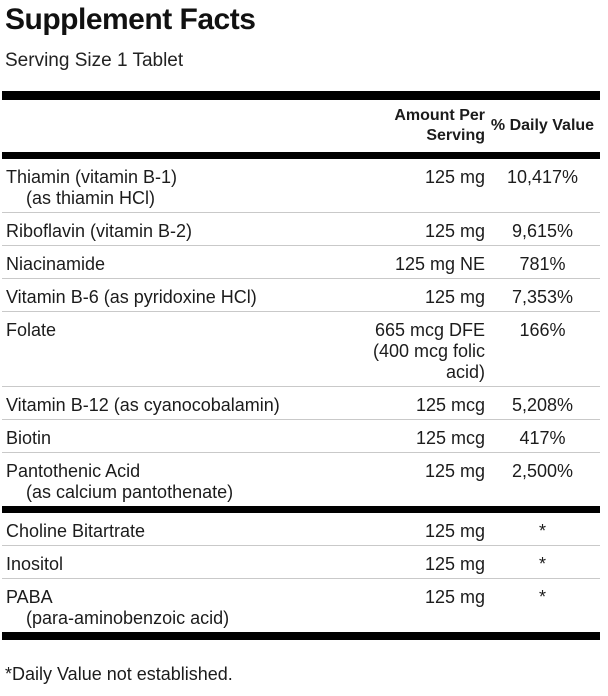 The height and width of the screenshot is (696, 608). I want to click on nutrient-name: Thiamin (vitamin B-1) (as thiamin HCl), so click(178, 188).